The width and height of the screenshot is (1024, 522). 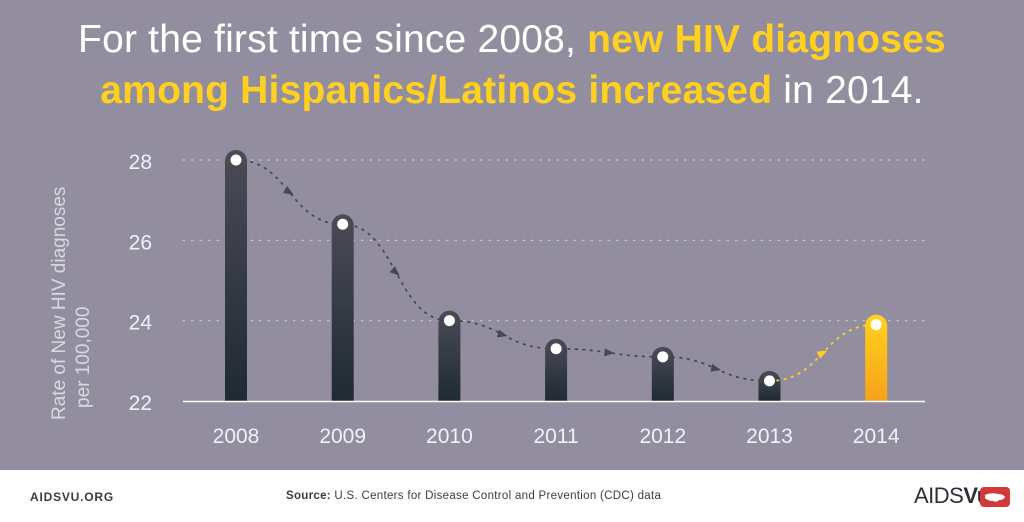 What do you see at coordinates (140, 162) in the screenshot?
I see `y-tick-label: 28` at bounding box center [140, 162].